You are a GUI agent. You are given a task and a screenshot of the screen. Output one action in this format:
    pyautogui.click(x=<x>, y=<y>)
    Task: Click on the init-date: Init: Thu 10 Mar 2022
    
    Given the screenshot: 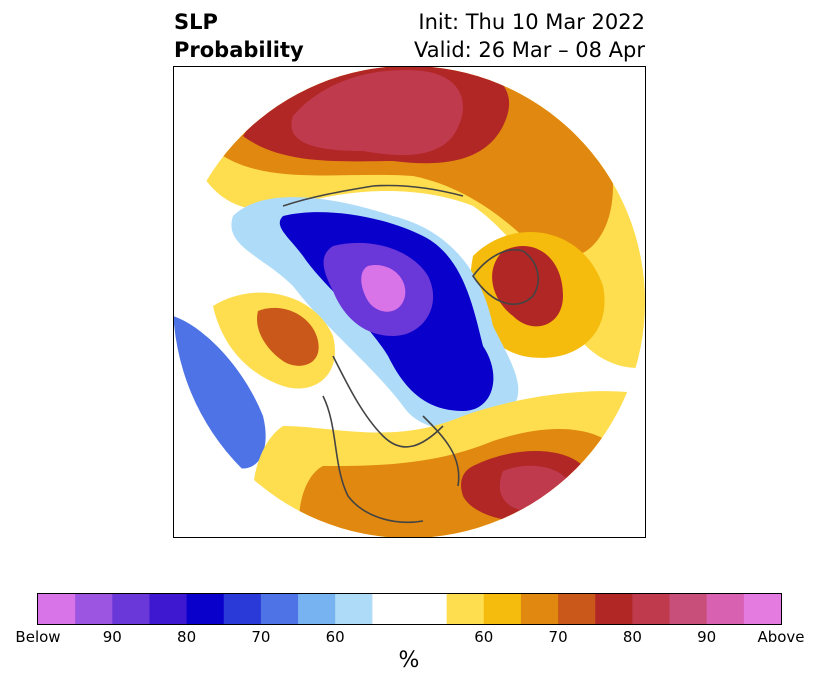 What is the action you would take?
    pyautogui.click(x=531, y=22)
    